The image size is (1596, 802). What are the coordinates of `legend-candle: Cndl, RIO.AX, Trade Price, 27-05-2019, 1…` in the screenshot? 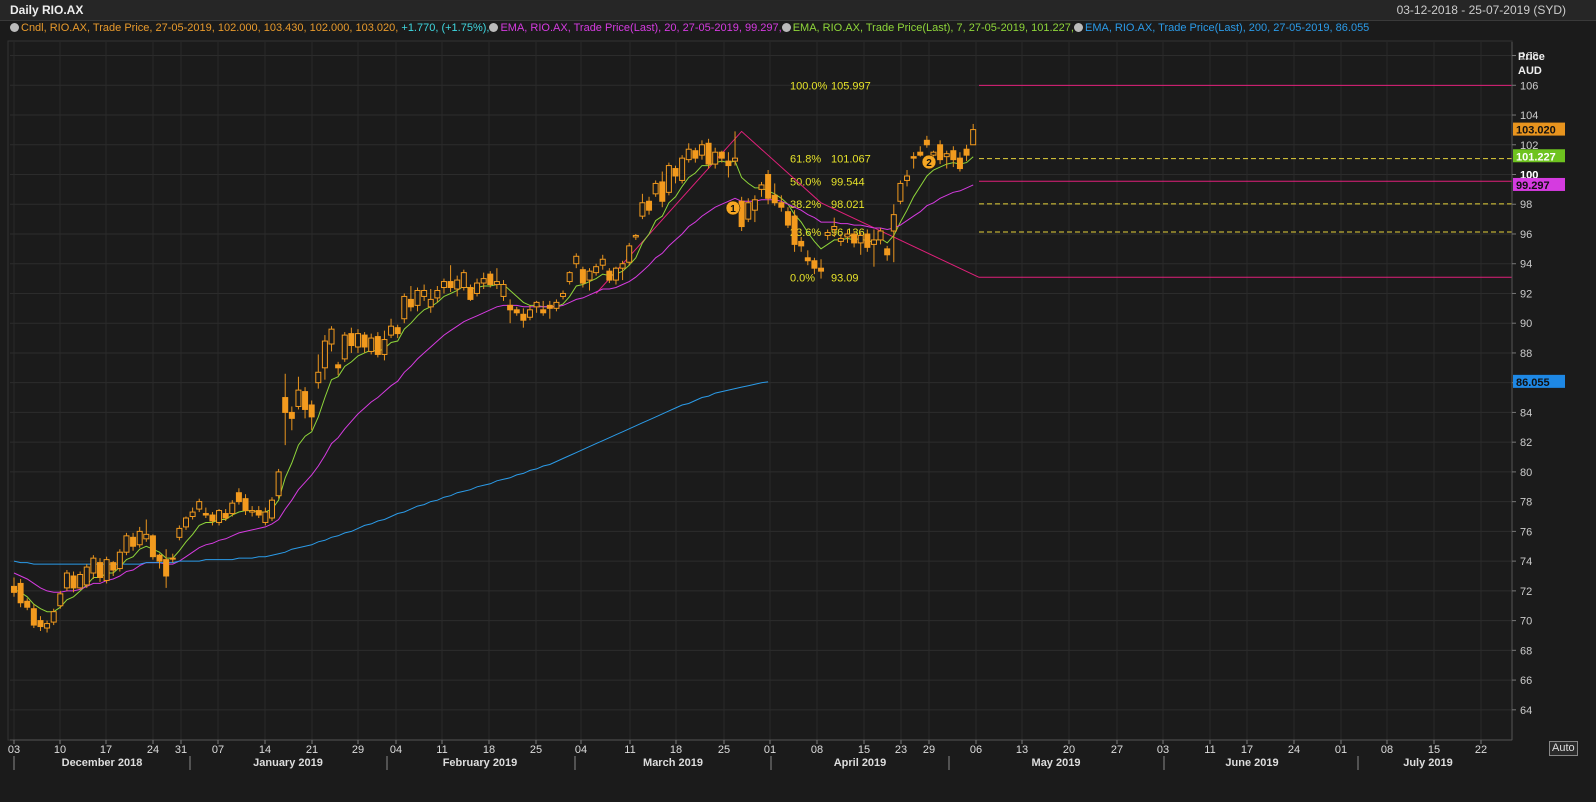 It's located at (210, 28).